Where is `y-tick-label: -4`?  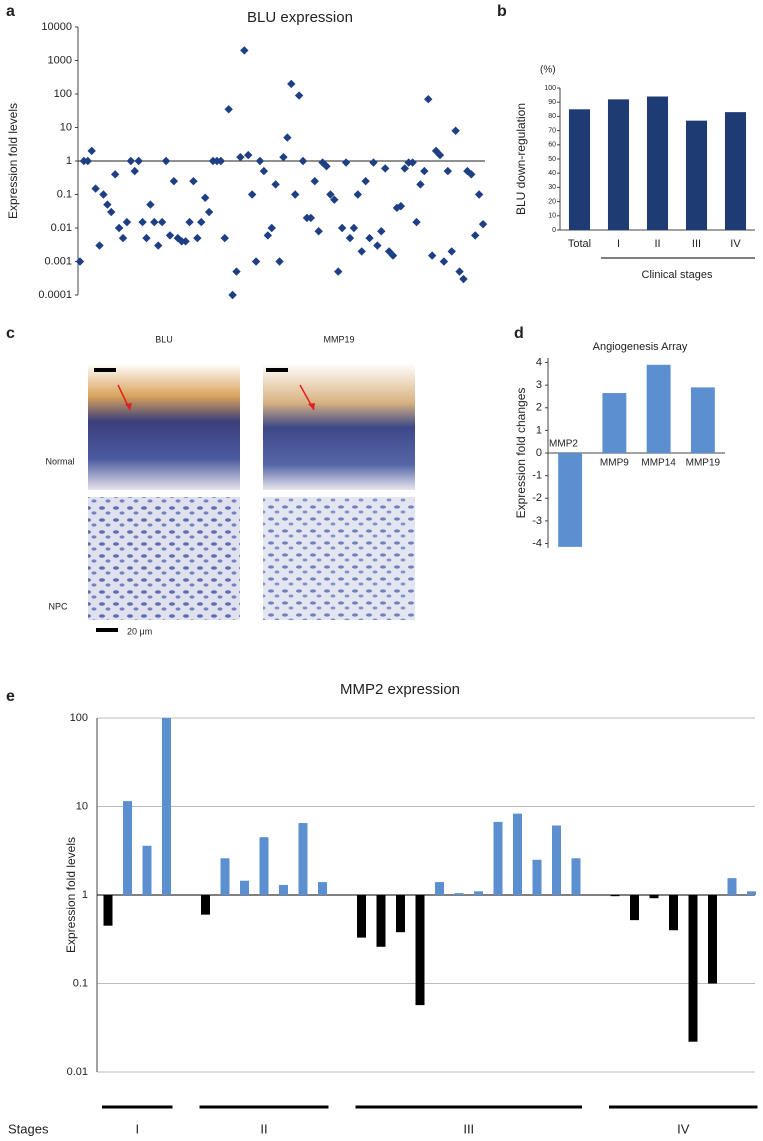 y-tick-label: -4 is located at coordinates (537, 543).